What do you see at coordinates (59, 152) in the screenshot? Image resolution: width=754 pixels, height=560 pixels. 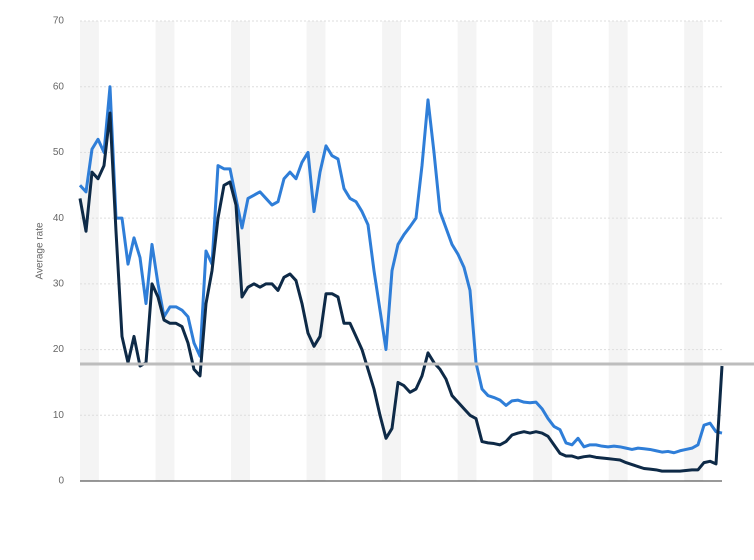 I see `y-tick-label: 50` at bounding box center [59, 152].